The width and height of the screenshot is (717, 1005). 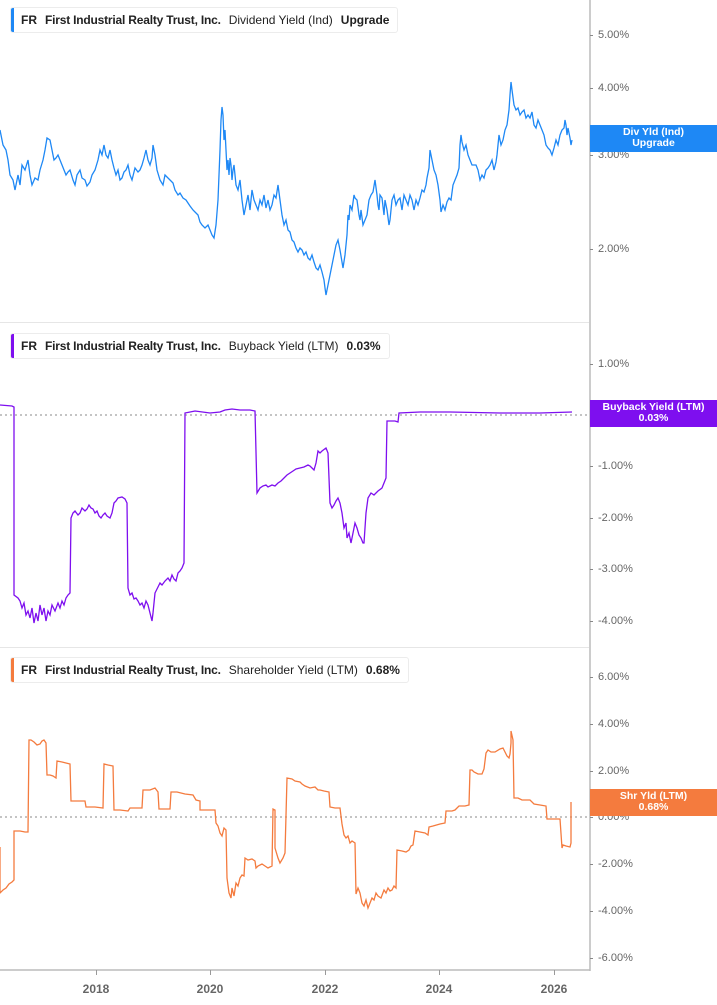 I want to click on legend-metric: Dividend Yield (Ind), so click(x=280, y=20).